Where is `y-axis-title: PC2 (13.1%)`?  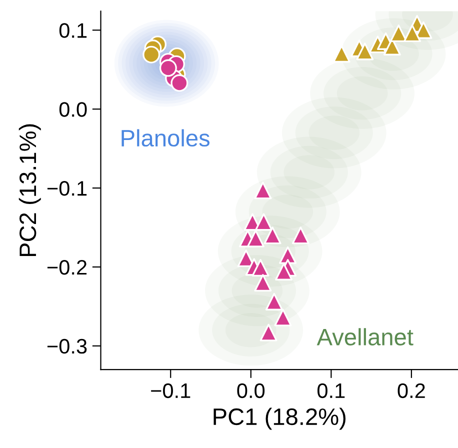
y-axis-title: PC2 (13.1%) is located at coordinates (29, 190).